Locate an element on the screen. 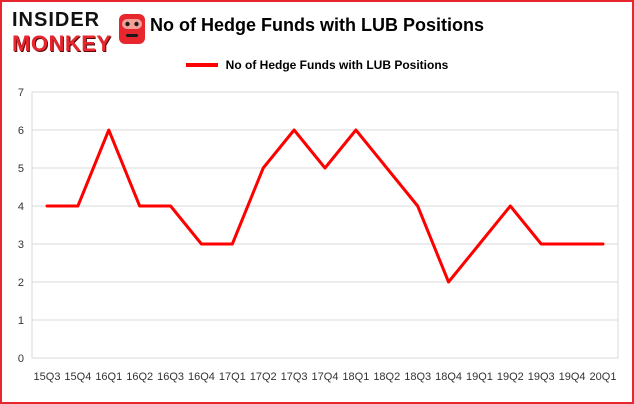 The height and width of the screenshot is (404, 634). x-tick-label: 17Q2 is located at coordinates (263, 377).